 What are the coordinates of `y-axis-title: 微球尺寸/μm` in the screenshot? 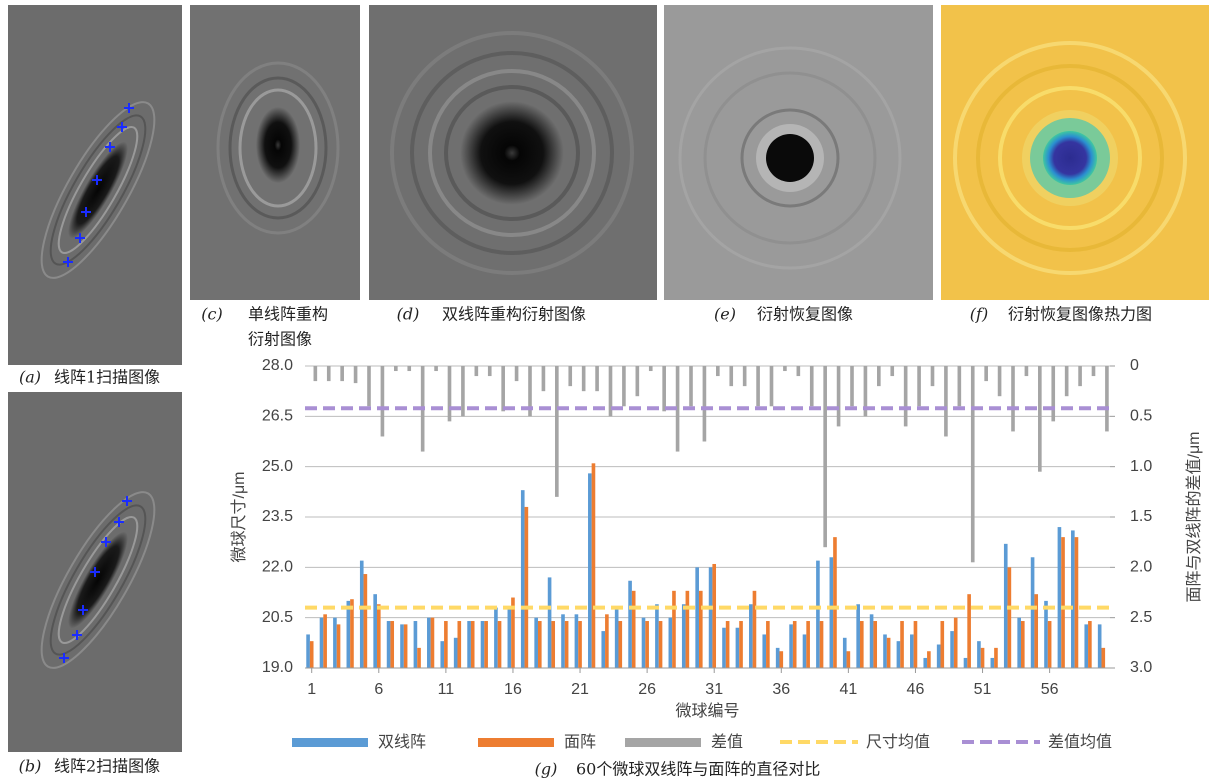 It's located at (239, 517).